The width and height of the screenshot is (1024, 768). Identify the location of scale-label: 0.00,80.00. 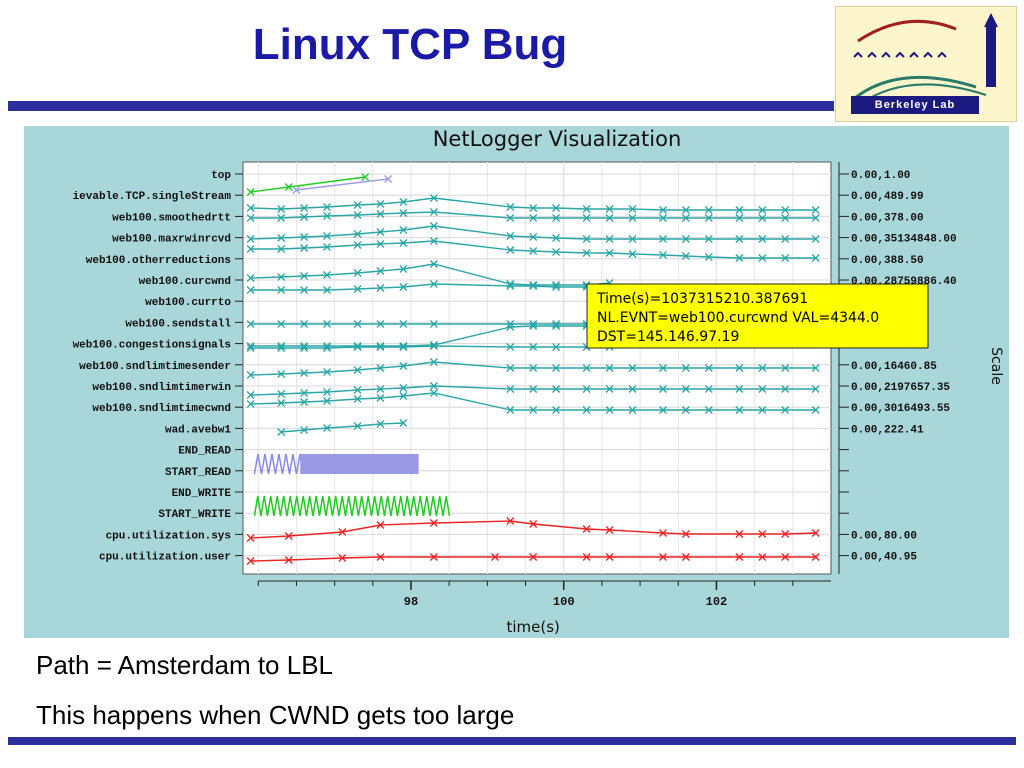
(884, 536).